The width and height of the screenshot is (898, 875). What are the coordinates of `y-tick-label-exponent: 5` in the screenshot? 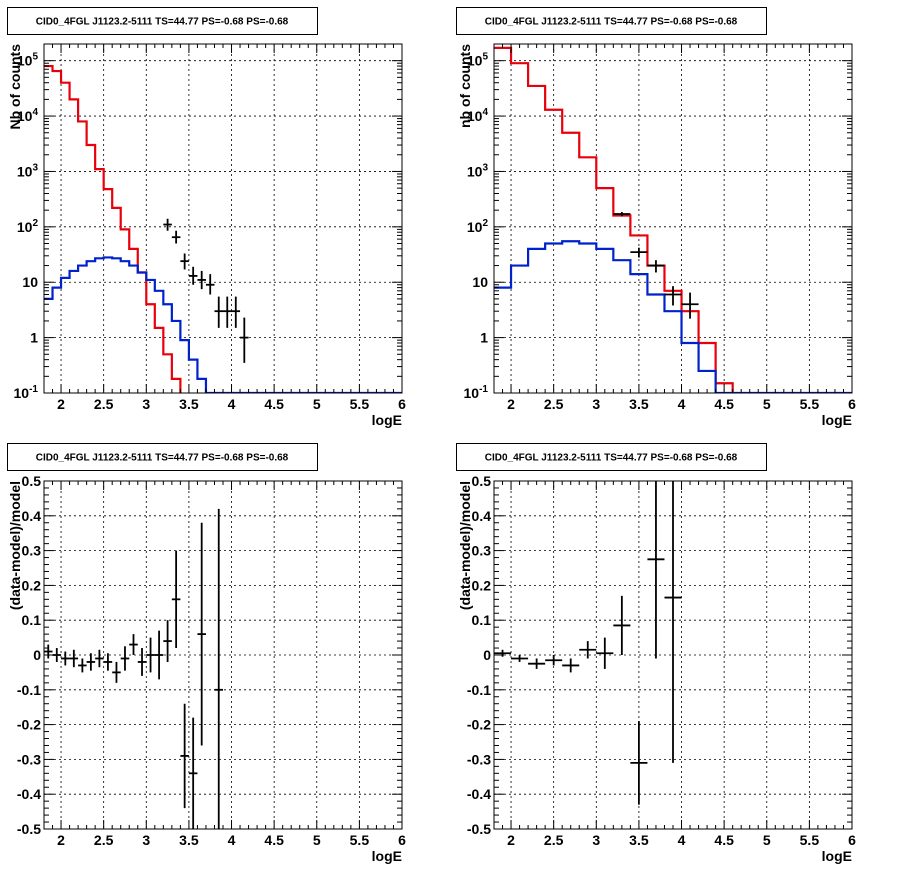 It's located at (485, 57).